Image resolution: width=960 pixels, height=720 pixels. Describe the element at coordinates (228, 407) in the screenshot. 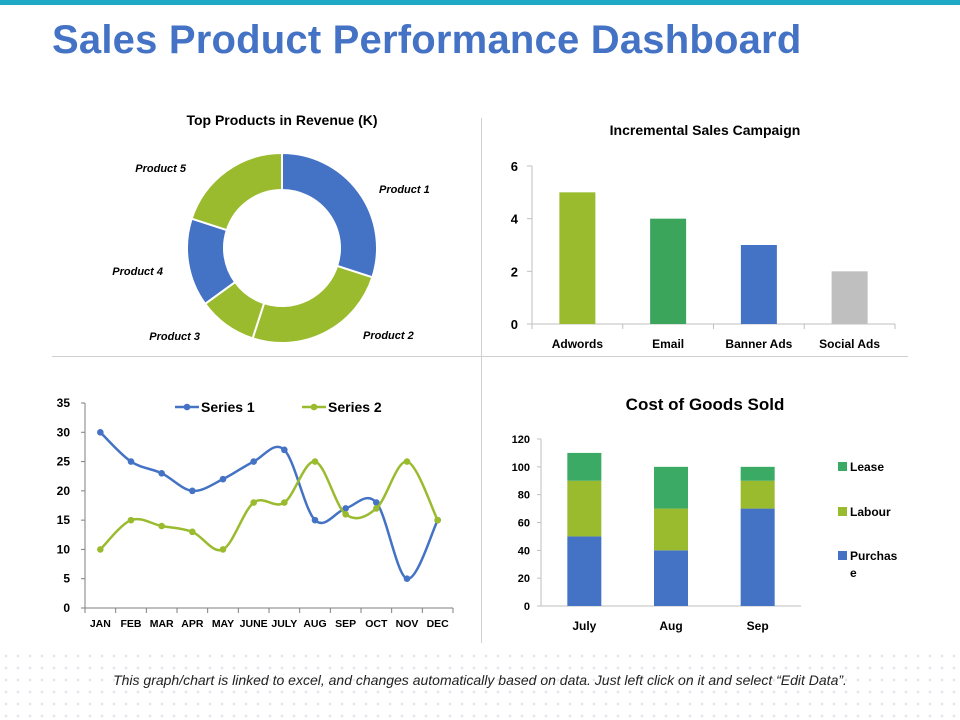

I see `monthly-legend-label-series-1: Series 1` at that location.